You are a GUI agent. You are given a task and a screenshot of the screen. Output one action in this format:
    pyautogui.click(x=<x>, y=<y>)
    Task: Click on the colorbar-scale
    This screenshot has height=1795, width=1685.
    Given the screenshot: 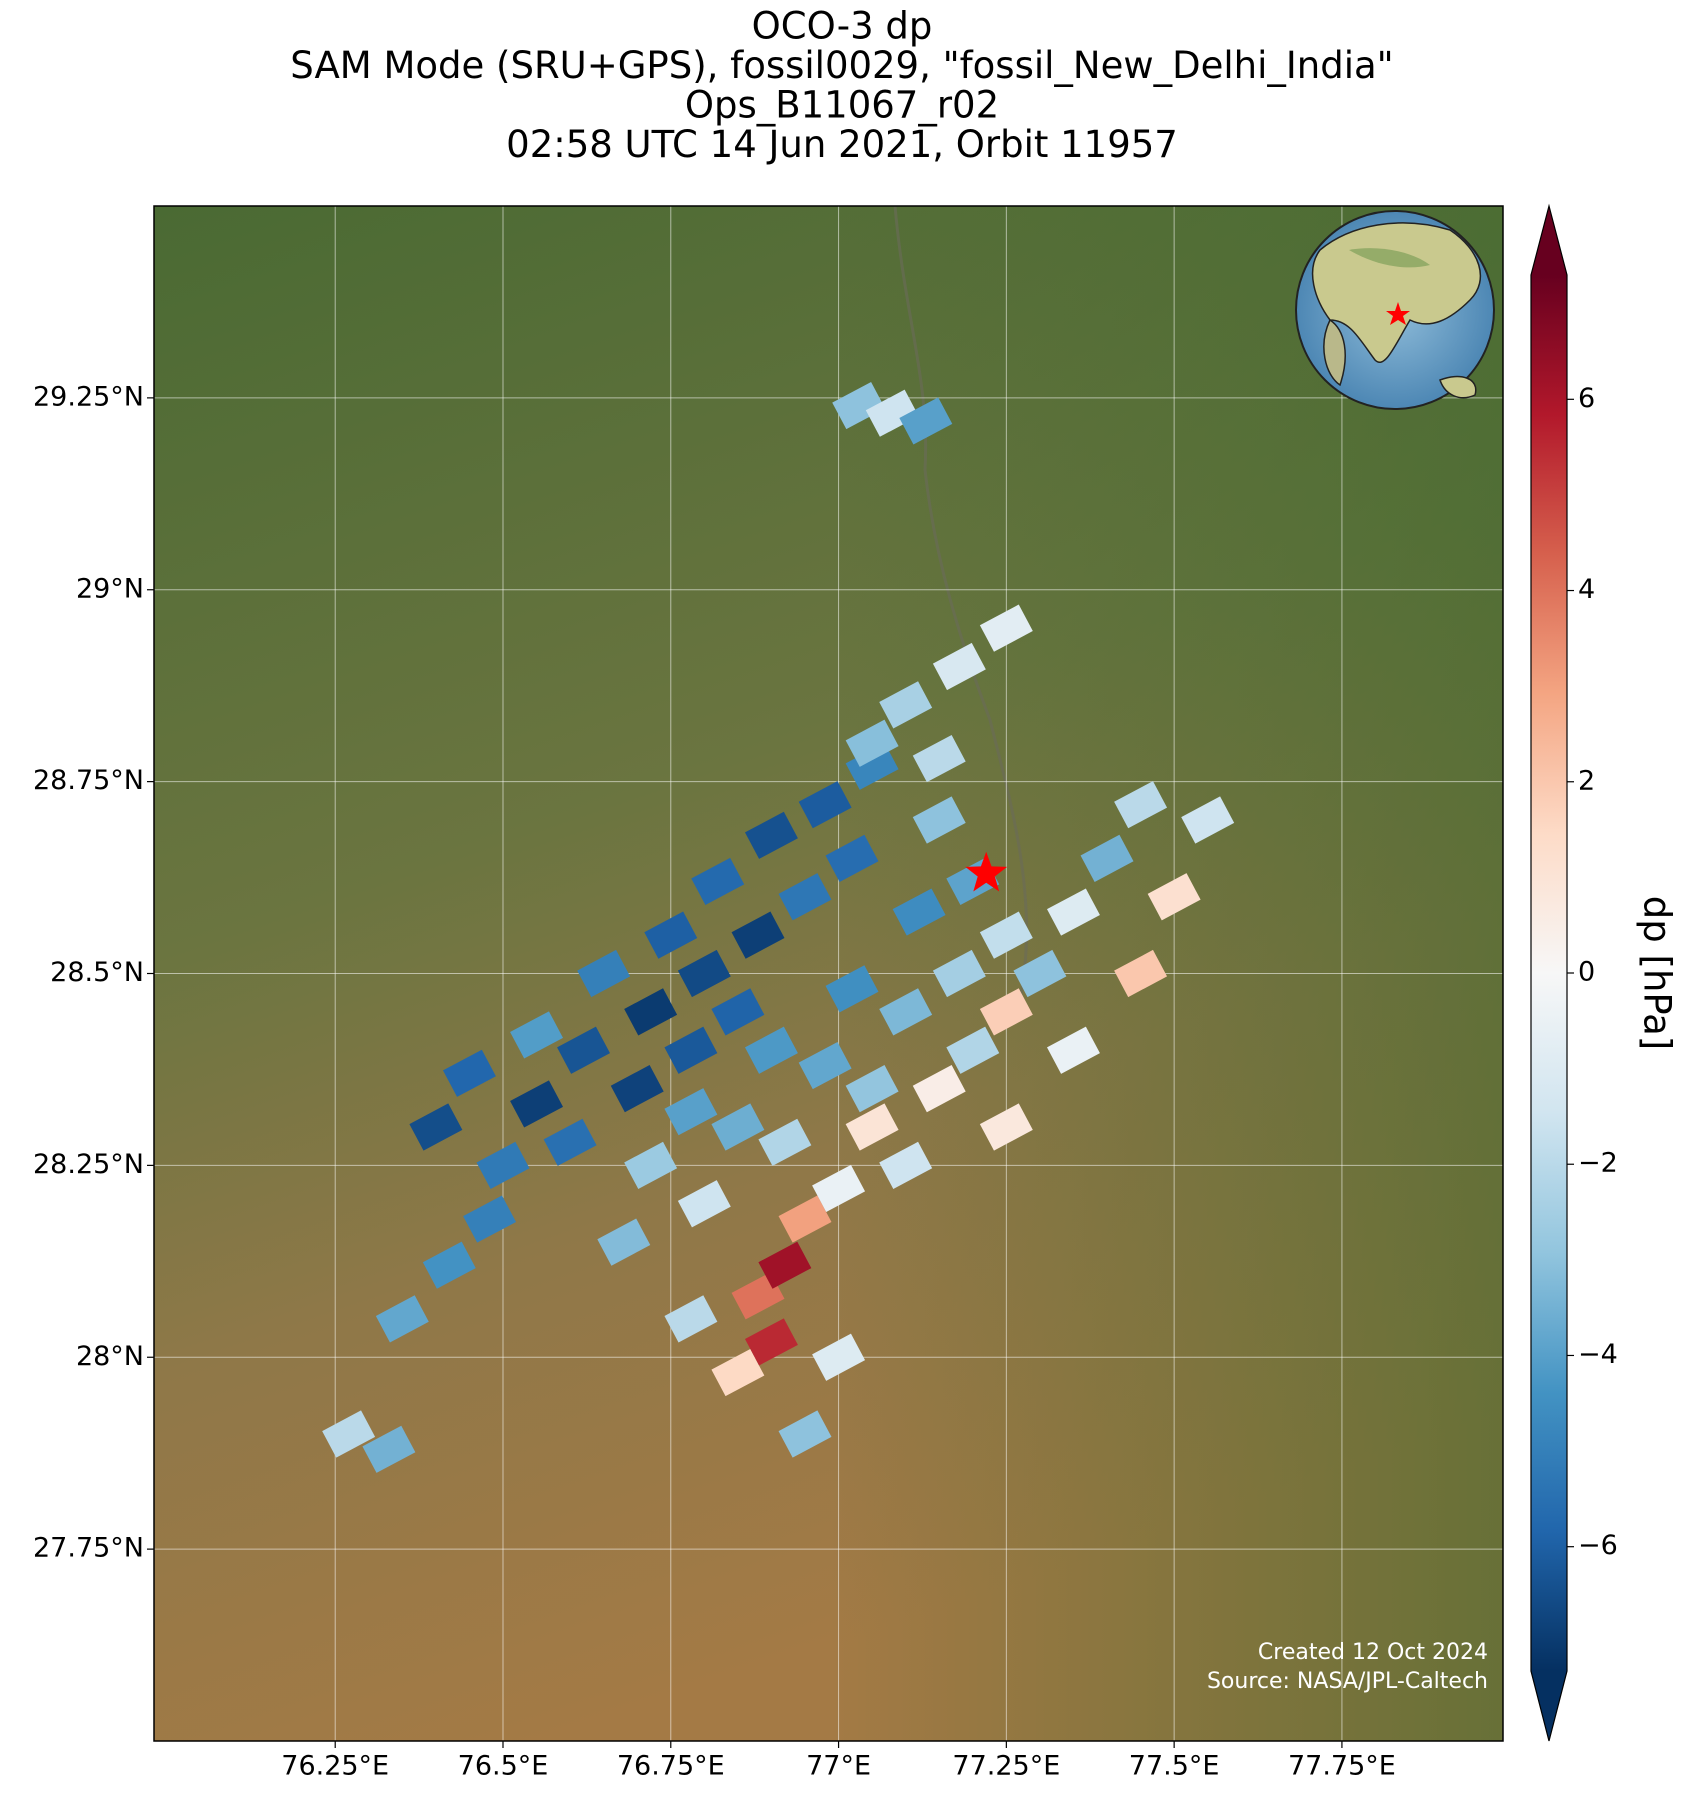 What is the action you would take?
    pyautogui.click(x=1549, y=973)
    